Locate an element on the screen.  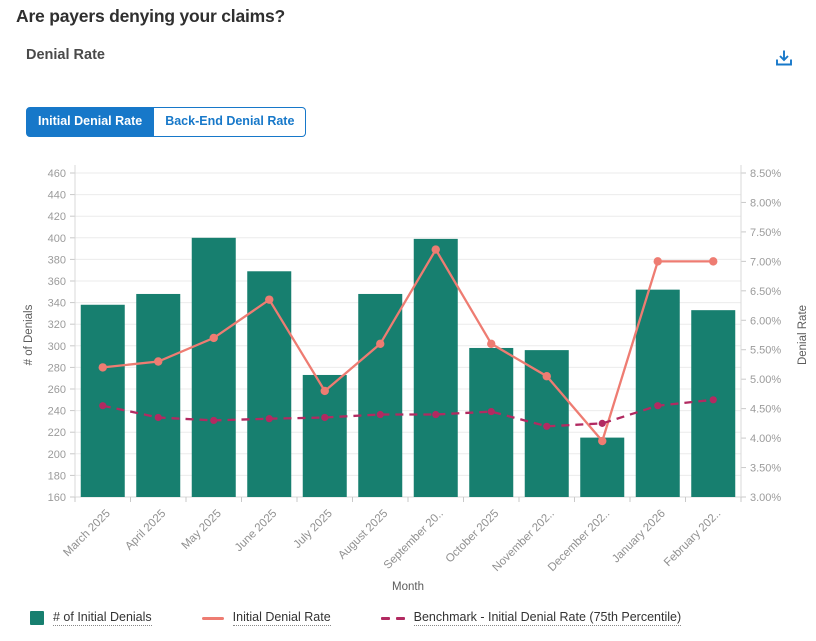
svg-text: 460 is located at coordinates (57, 174).